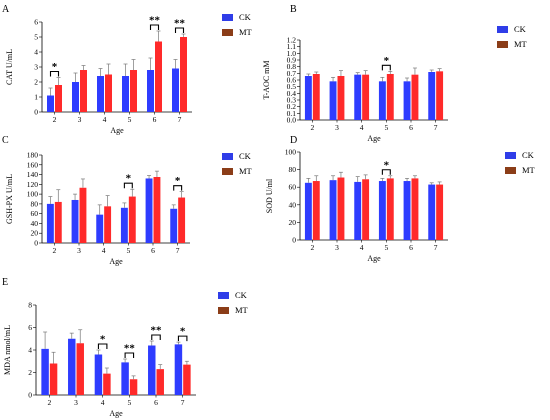 Image resolution: width=550 pixels, height=420 pixels. I want to click on y-tick-label: 160, so click(33, 164).